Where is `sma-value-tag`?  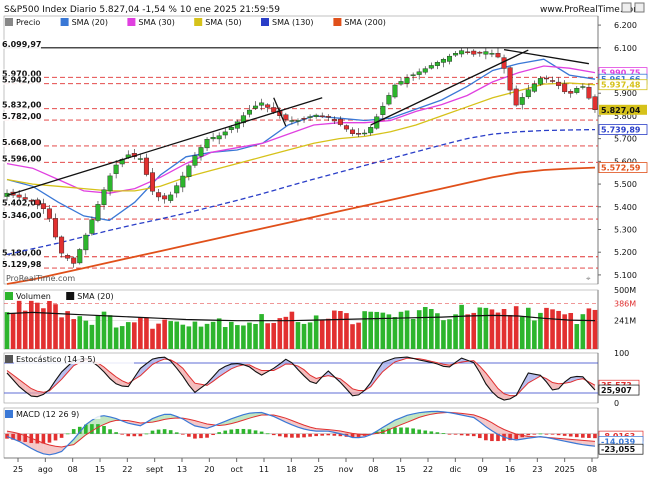
sma-value-tag is located at coordinates (623, 167).